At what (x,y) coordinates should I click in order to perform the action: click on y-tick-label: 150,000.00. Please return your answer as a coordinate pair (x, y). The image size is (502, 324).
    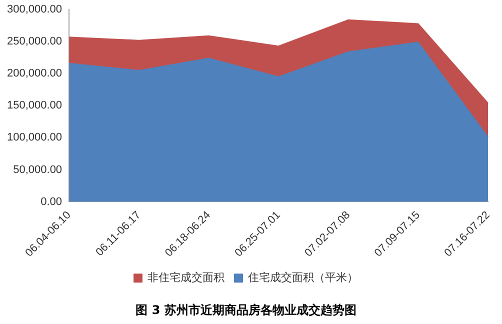
    Looking at the image, I should click on (34, 106).